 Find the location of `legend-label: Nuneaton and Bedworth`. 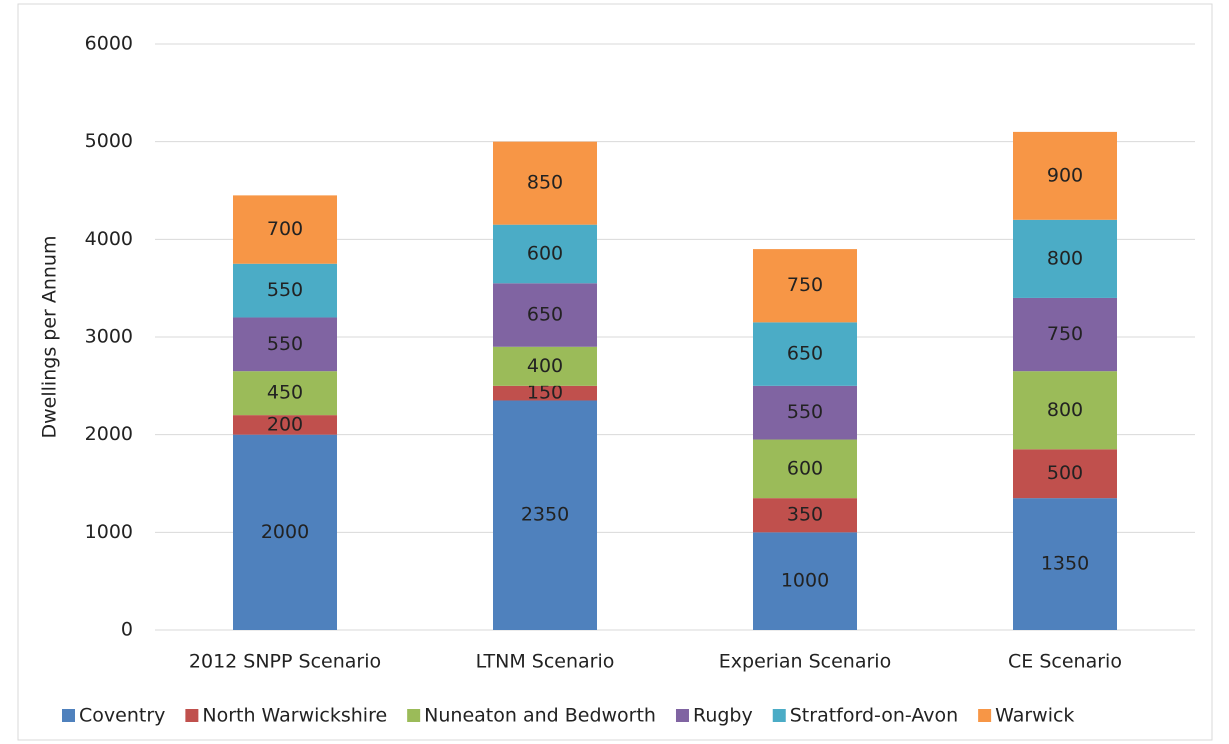

legend-label: Nuneaton and Bedworth is located at coordinates (540, 716).